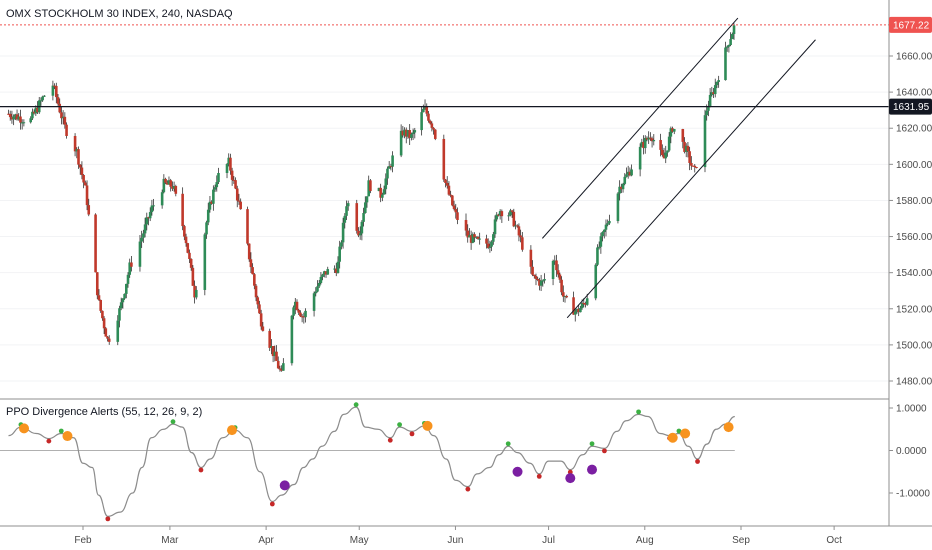 The width and height of the screenshot is (932, 550). I want to click on channel-line-lower, so click(691, 179).